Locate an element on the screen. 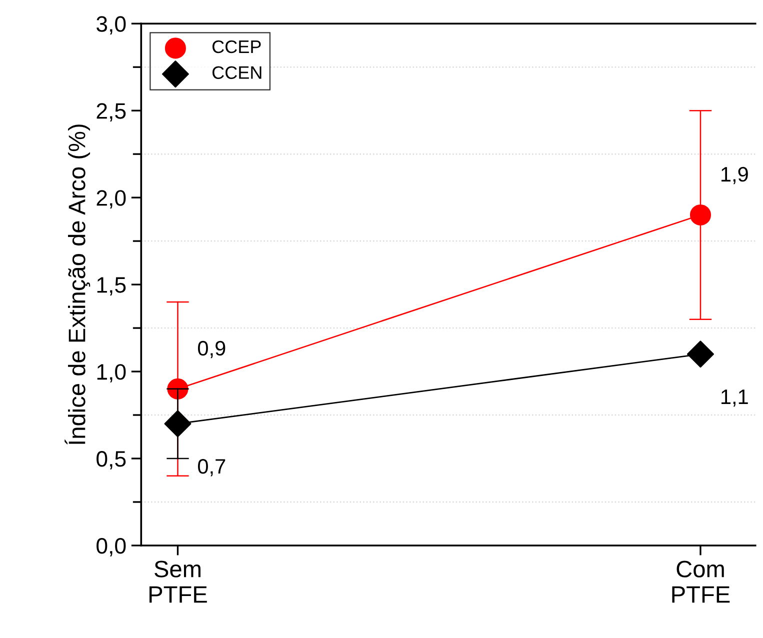  y-tick-label: 0,5 is located at coordinates (111, 460).